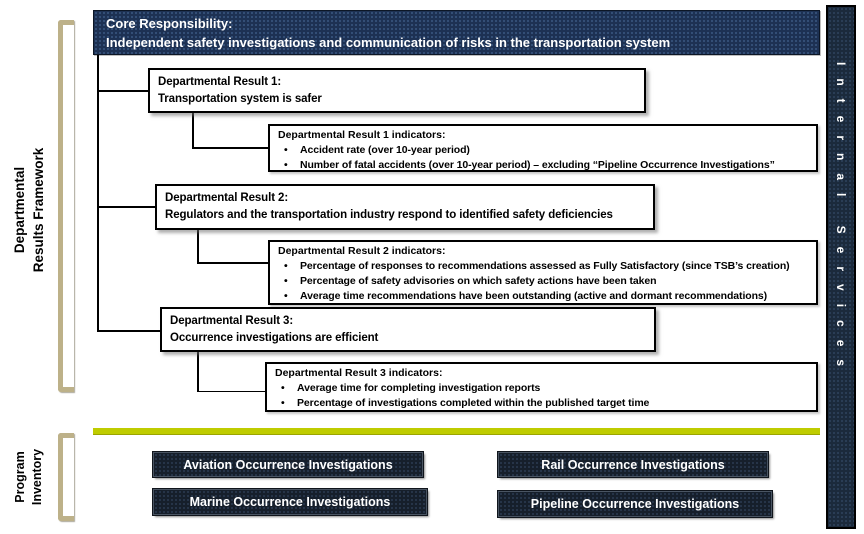  Describe the element at coordinates (30, 210) in the screenshot. I see `departmental-results-framework-label: Departmental Results Framework` at that location.